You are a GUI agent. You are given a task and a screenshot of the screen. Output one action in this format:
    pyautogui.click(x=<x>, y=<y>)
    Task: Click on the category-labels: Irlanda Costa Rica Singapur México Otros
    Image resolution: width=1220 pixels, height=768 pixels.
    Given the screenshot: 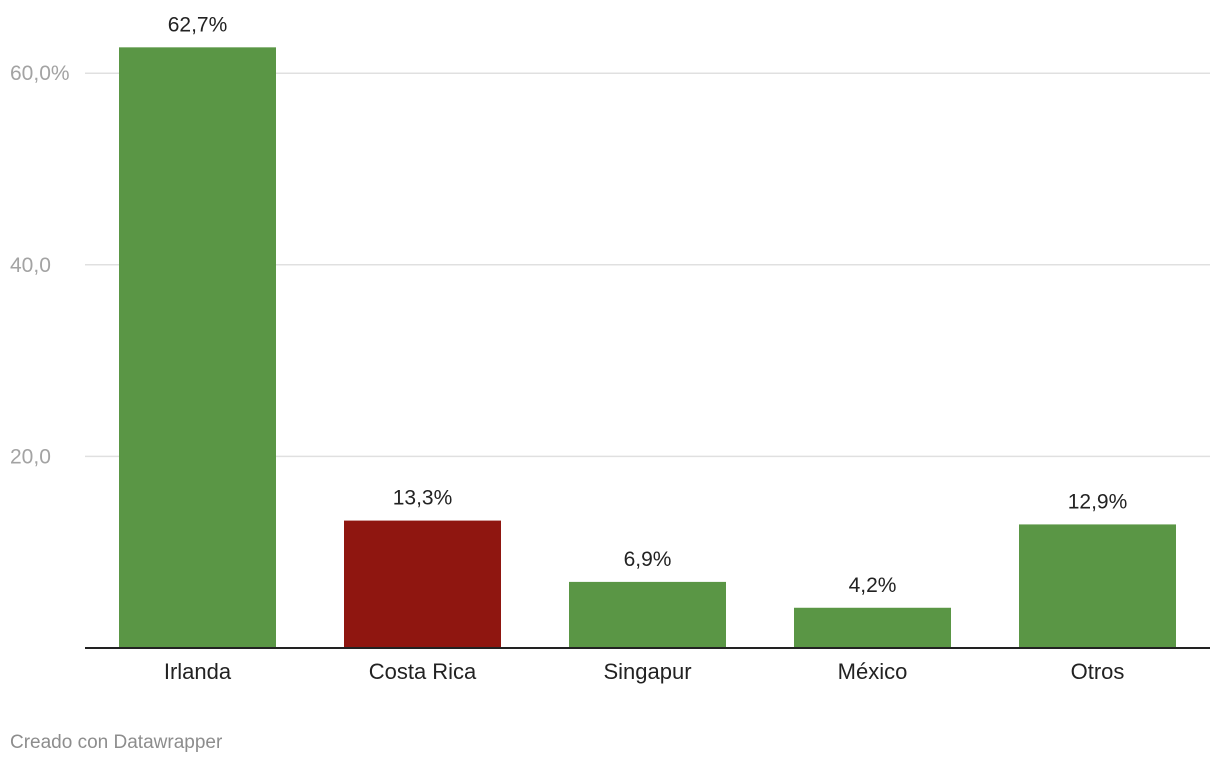 What is the action you would take?
    pyautogui.click(x=644, y=671)
    